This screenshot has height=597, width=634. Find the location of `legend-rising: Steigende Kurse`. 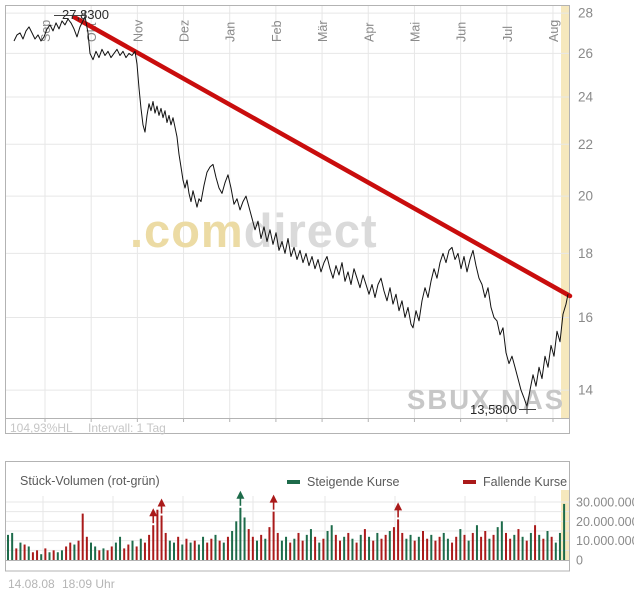

legend-rising: Steigende Kurse is located at coordinates (343, 482).